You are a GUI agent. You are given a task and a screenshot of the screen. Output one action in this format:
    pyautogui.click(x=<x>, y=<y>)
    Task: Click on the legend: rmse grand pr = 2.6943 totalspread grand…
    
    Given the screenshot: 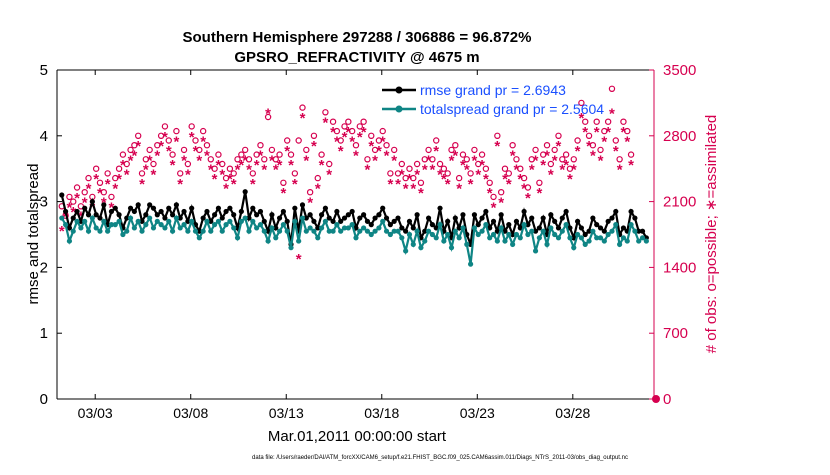 What is the action you would take?
    pyautogui.click(x=493, y=99)
    